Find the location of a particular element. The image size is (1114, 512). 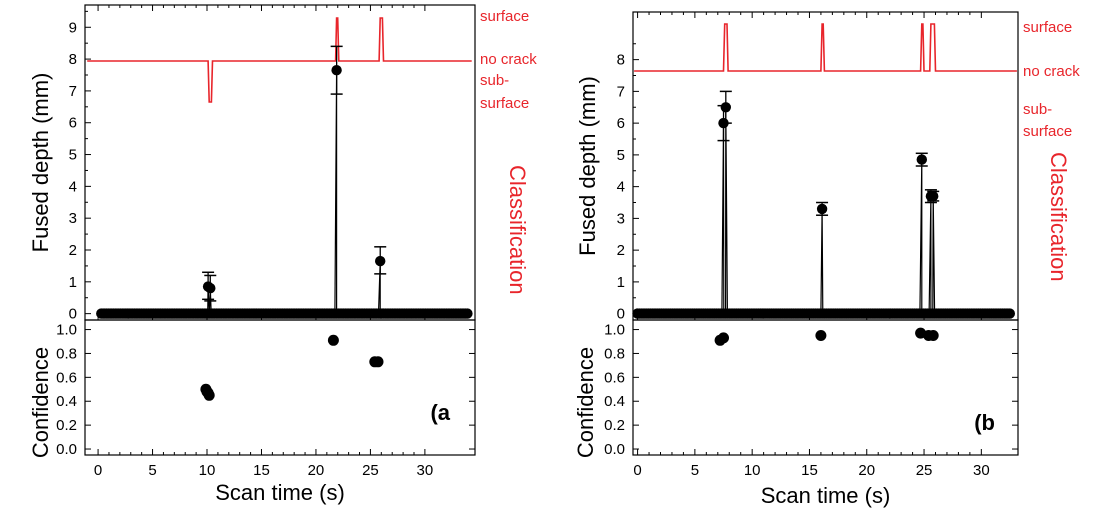

panel-label: (a is located at coordinates (440, 412).